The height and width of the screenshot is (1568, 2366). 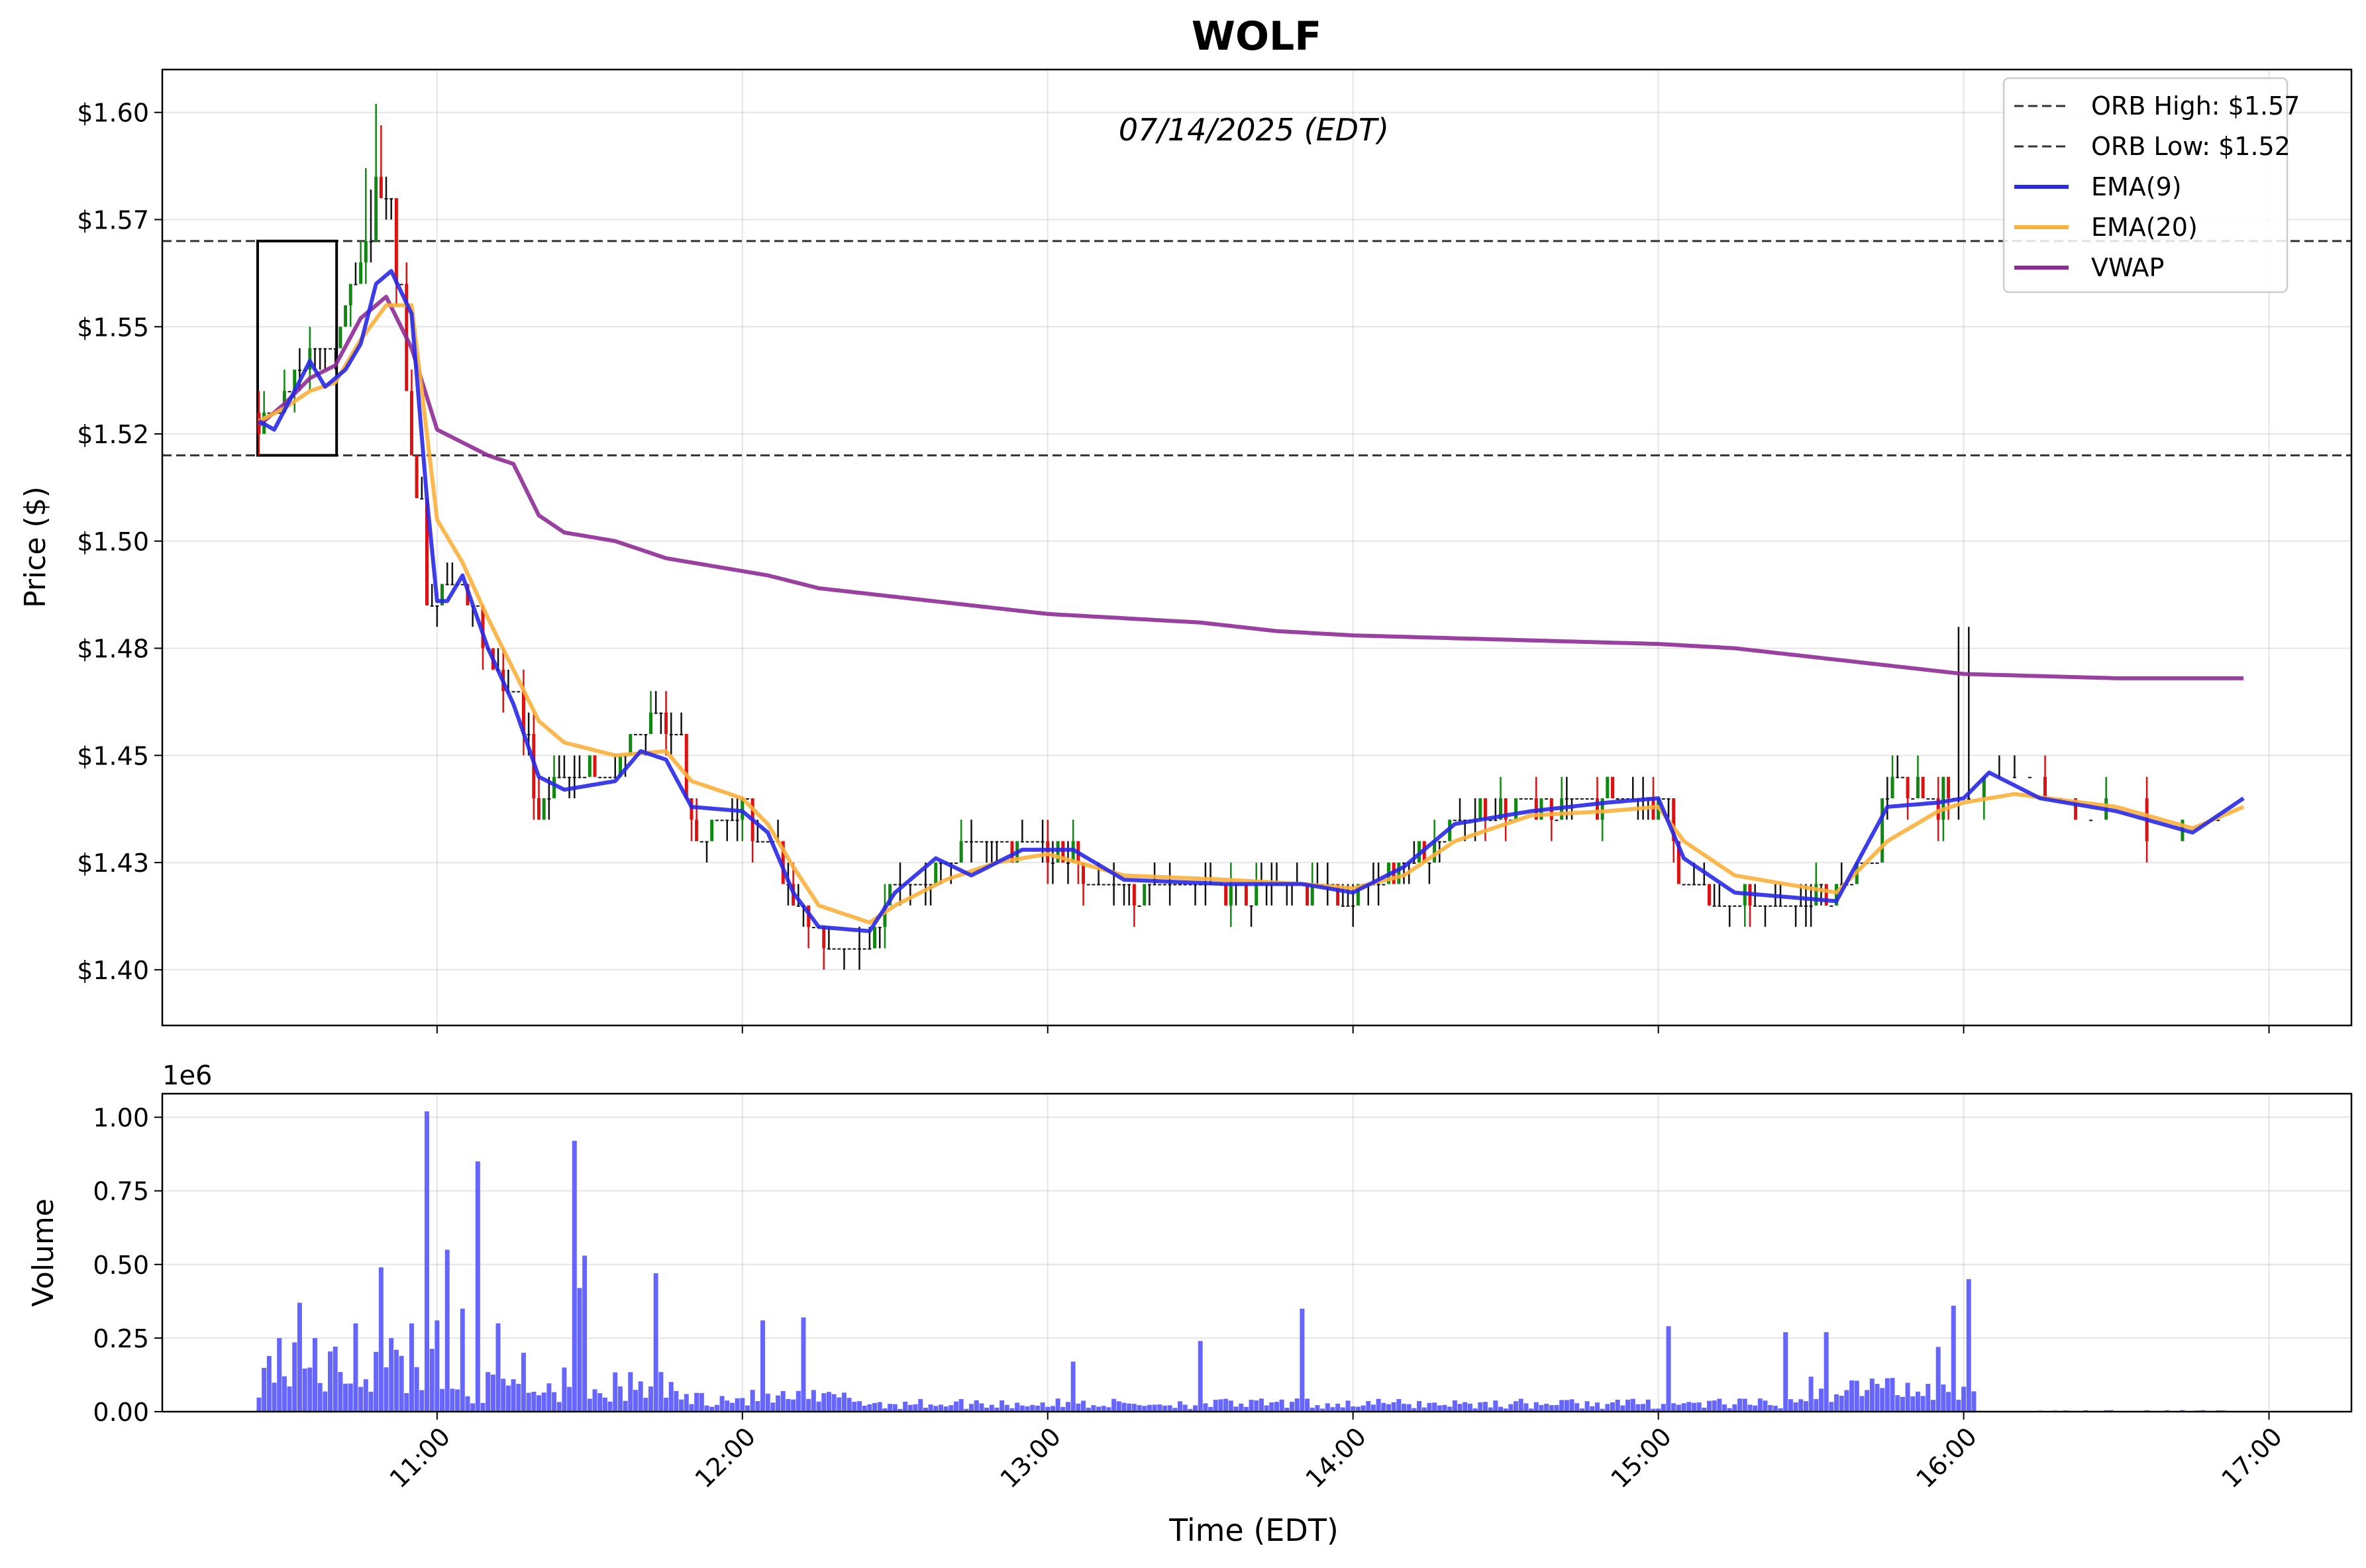 I want to click on volume-axis-label: Volume, so click(x=43, y=1252).